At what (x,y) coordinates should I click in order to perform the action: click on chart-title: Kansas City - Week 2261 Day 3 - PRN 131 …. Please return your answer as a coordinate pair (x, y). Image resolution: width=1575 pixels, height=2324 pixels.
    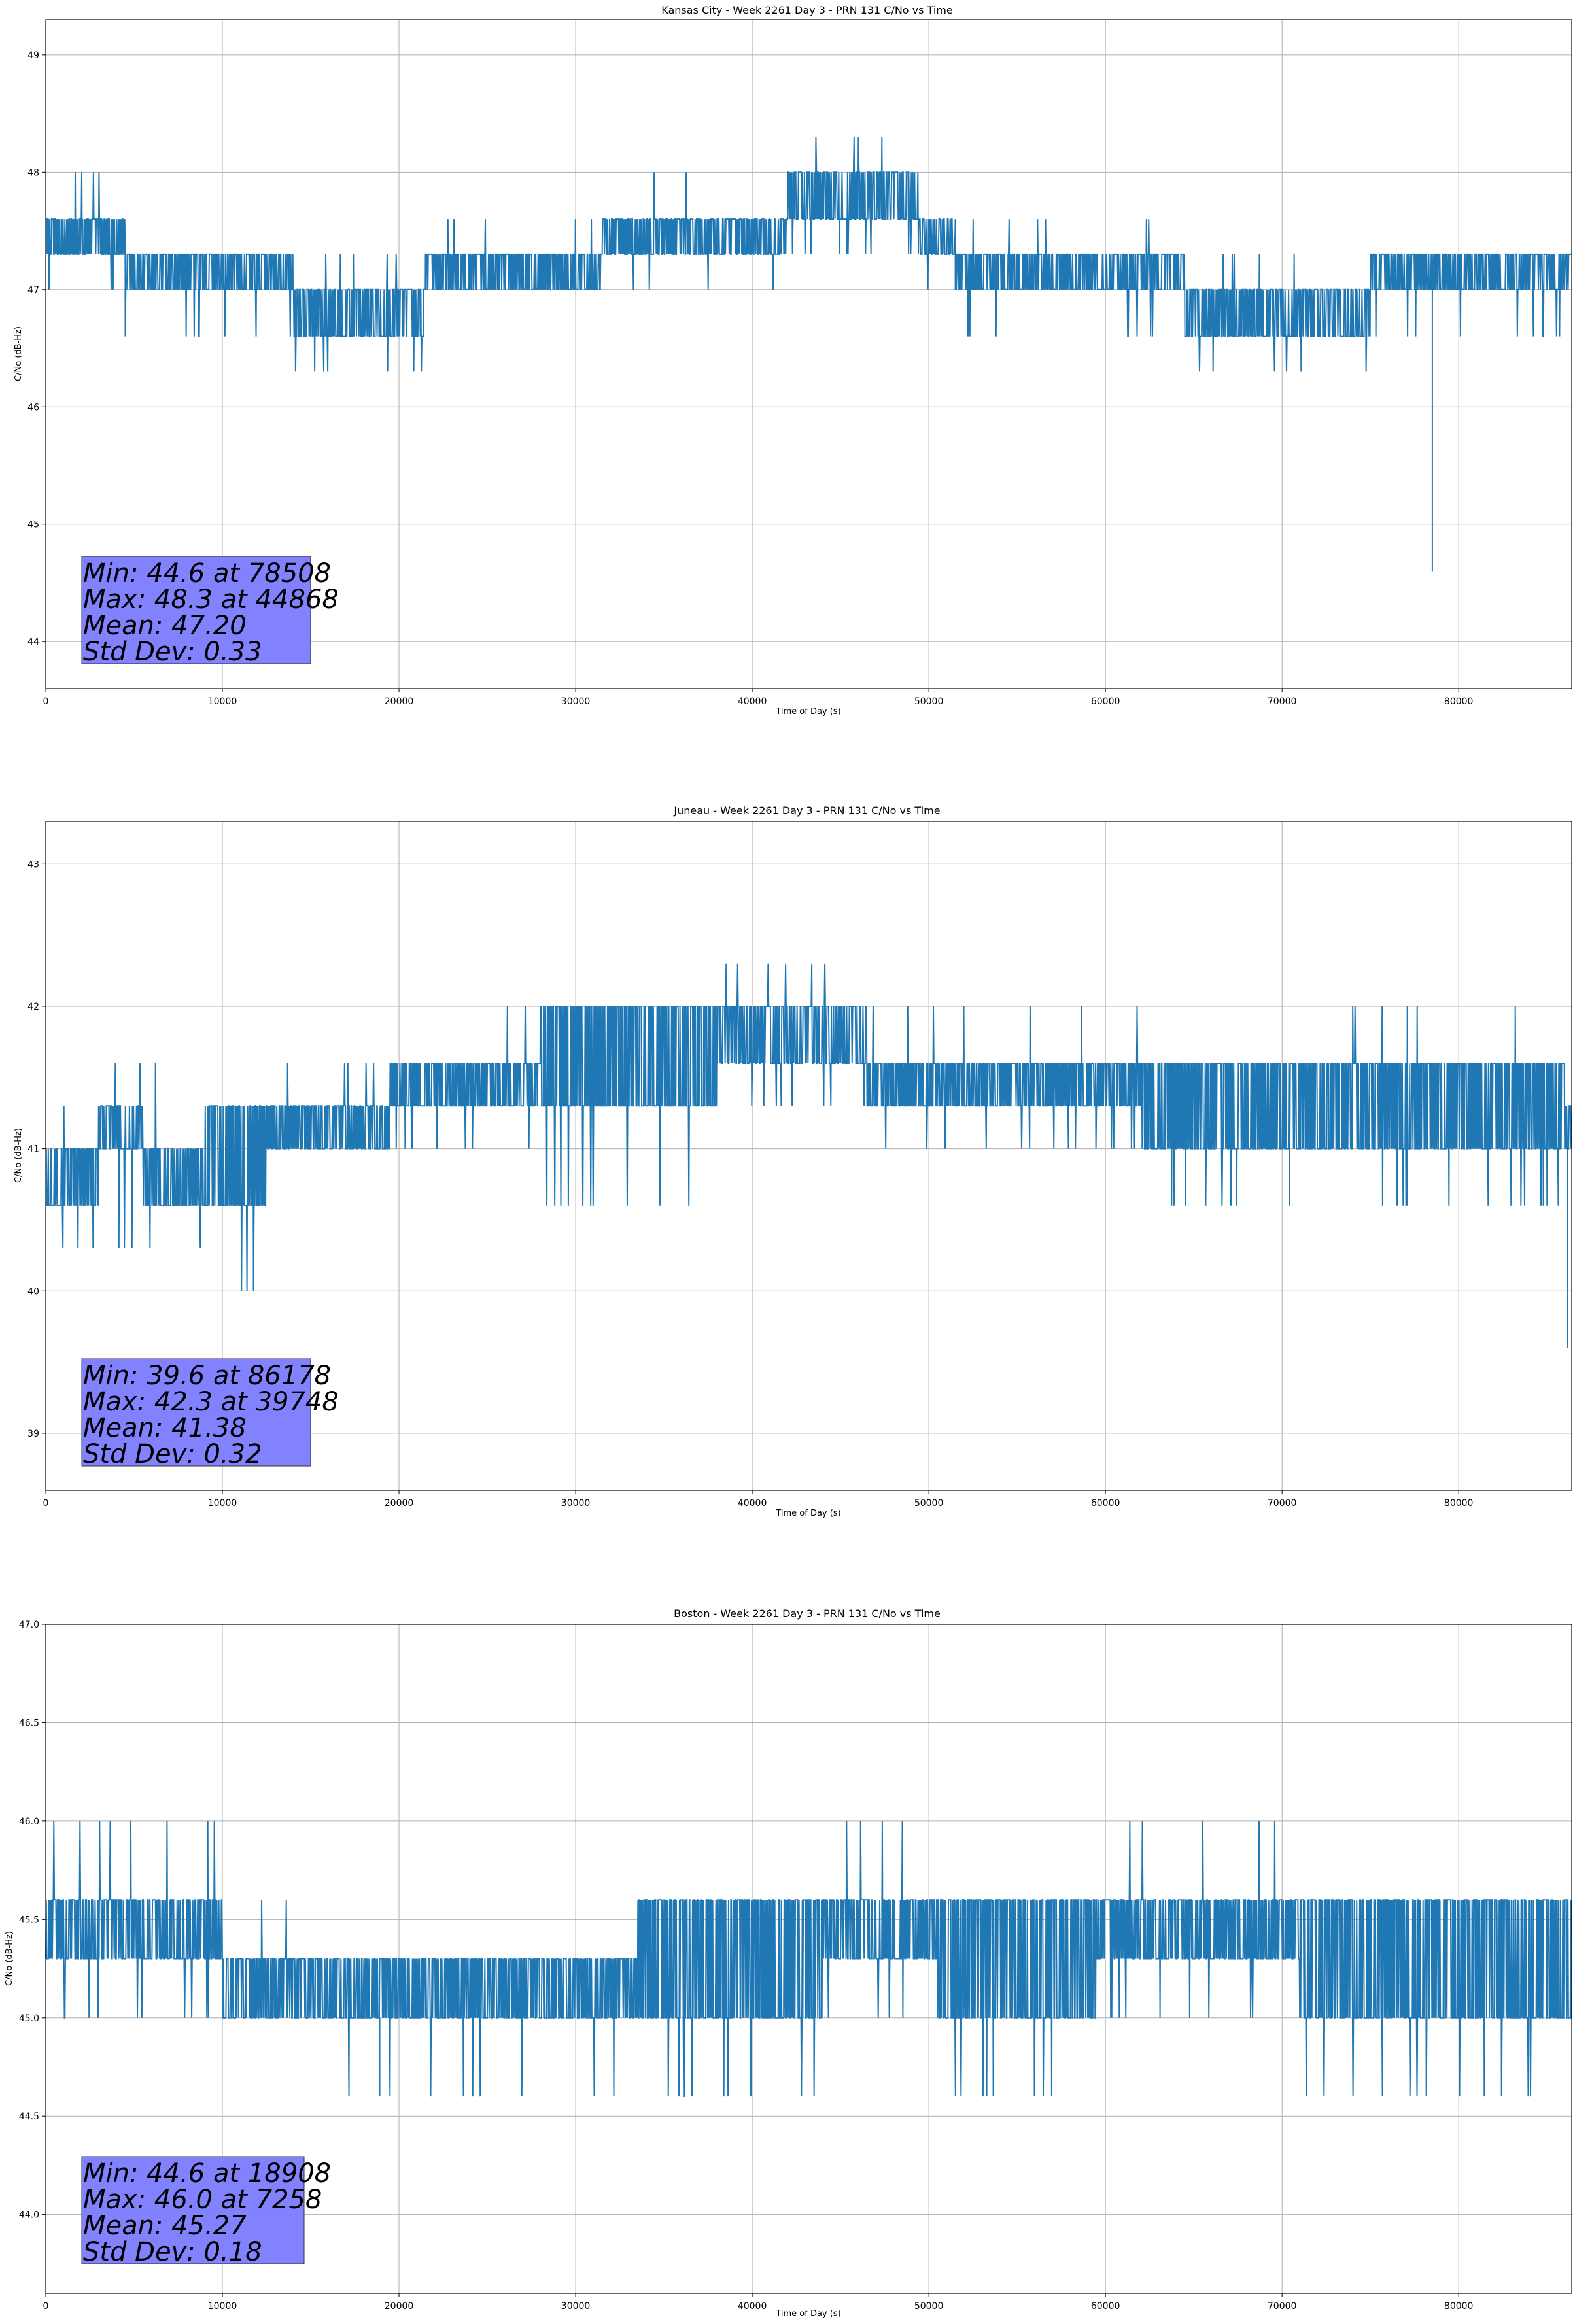
    Looking at the image, I should click on (807, 10).